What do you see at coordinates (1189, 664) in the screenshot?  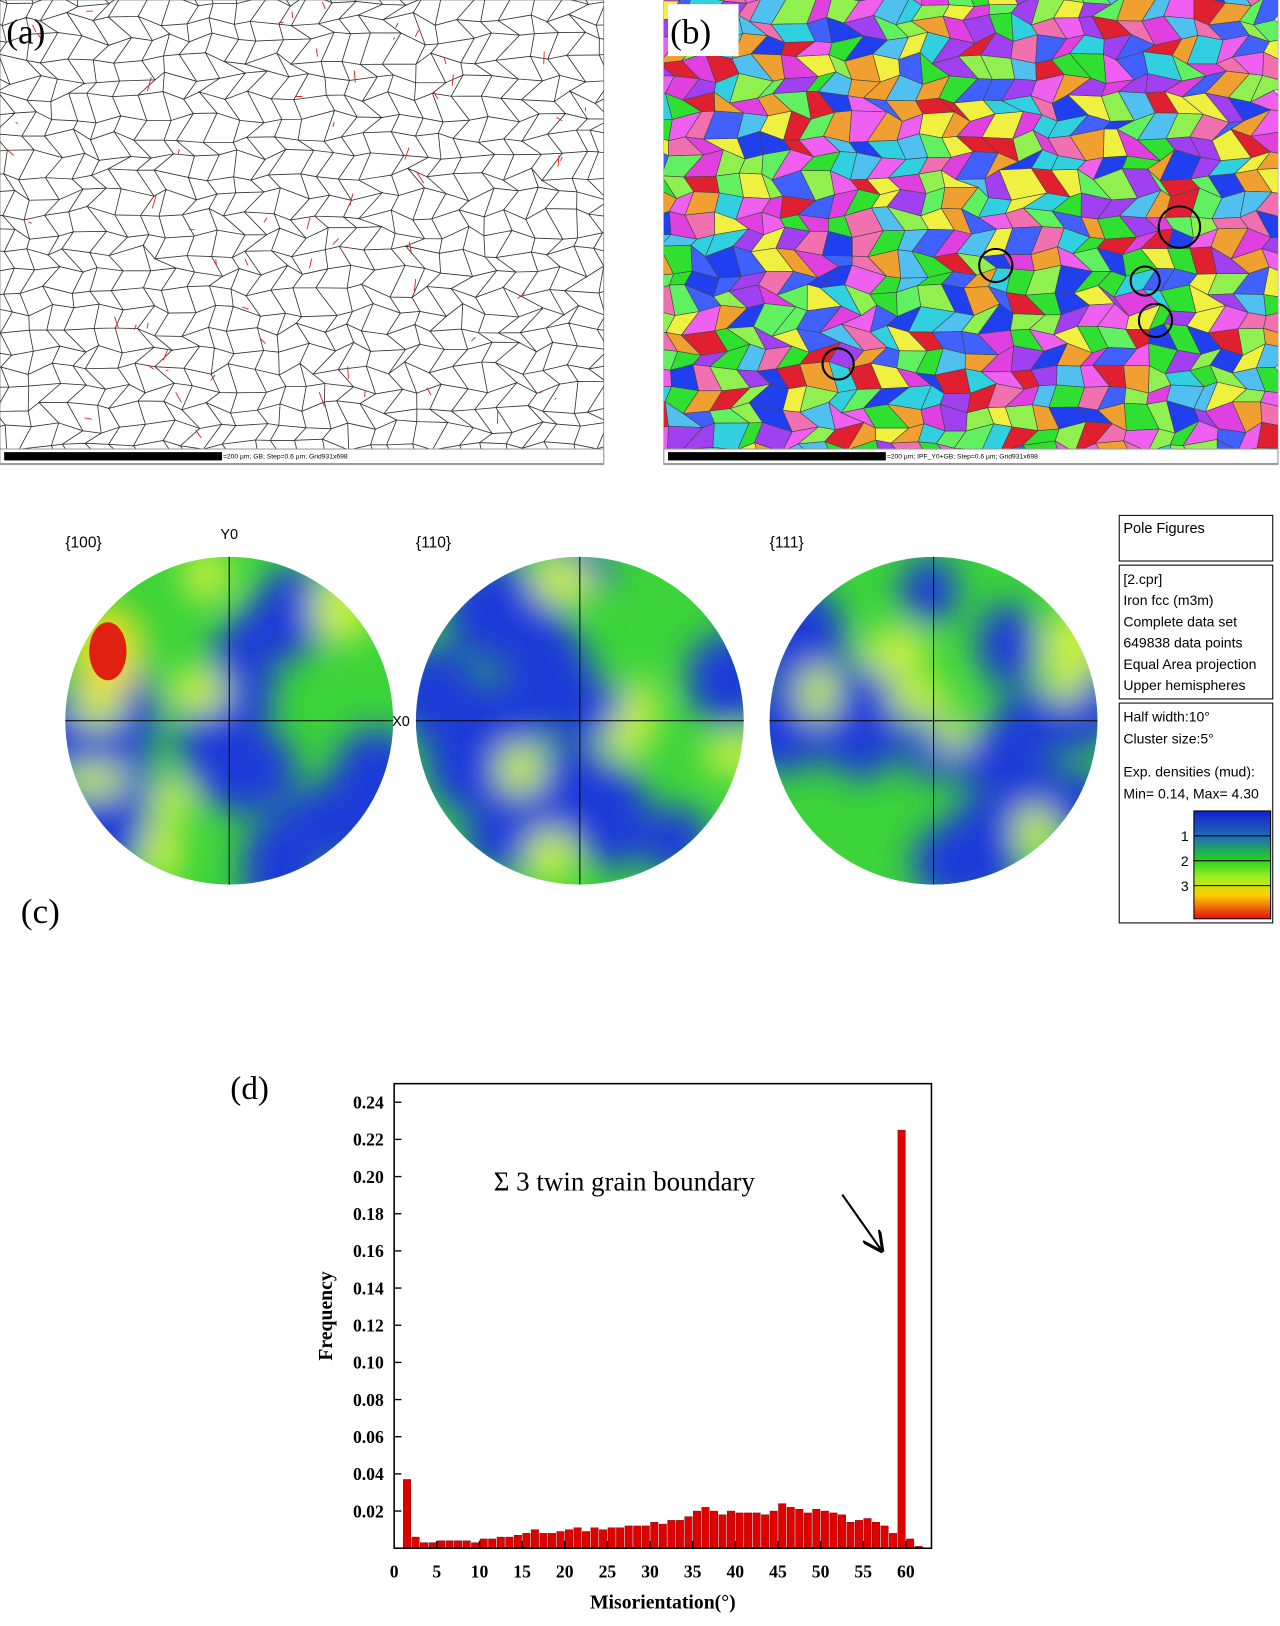 I see `info-detail: Equal Area projection` at bounding box center [1189, 664].